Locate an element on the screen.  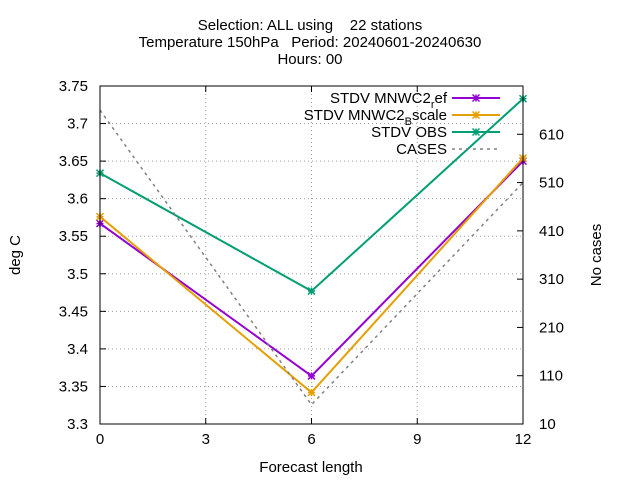
y2-tick-label: 310 is located at coordinates (551, 279).